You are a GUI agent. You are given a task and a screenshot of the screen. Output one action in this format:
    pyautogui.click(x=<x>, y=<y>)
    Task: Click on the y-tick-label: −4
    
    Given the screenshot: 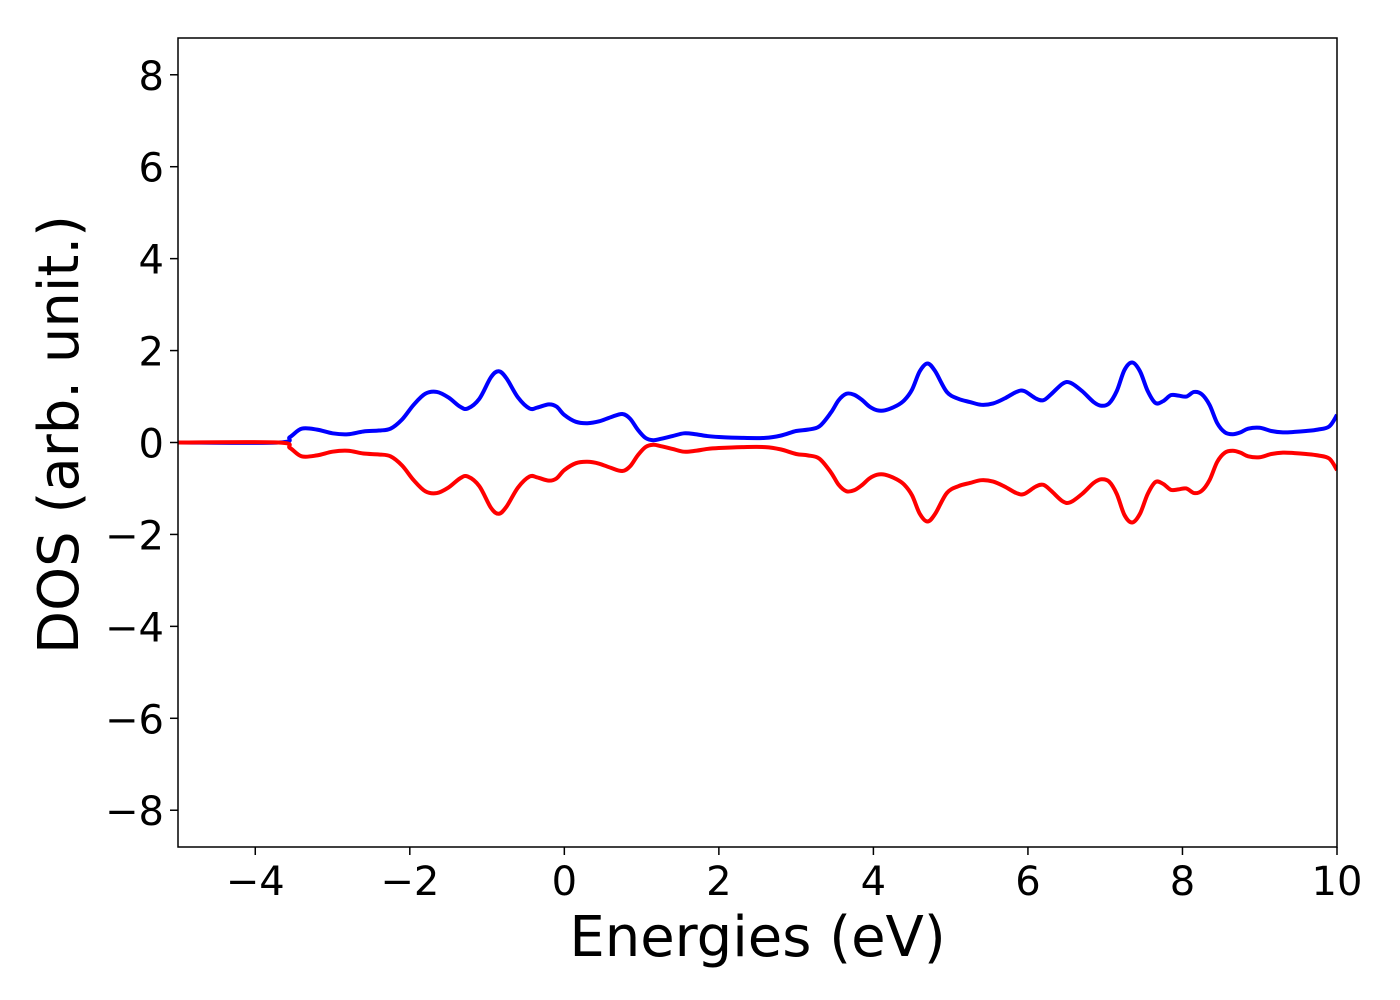 What is the action you would take?
    pyautogui.click(x=134, y=628)
    